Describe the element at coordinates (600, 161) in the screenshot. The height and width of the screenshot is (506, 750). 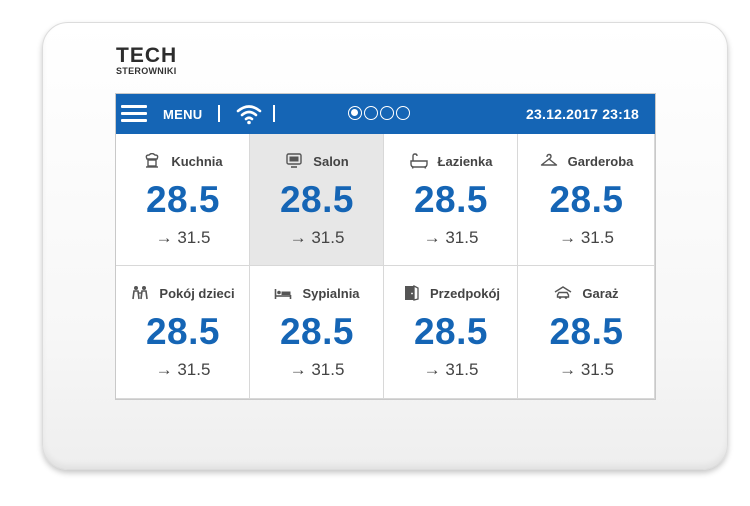
I see `zone-name: Garderoba` at that location.